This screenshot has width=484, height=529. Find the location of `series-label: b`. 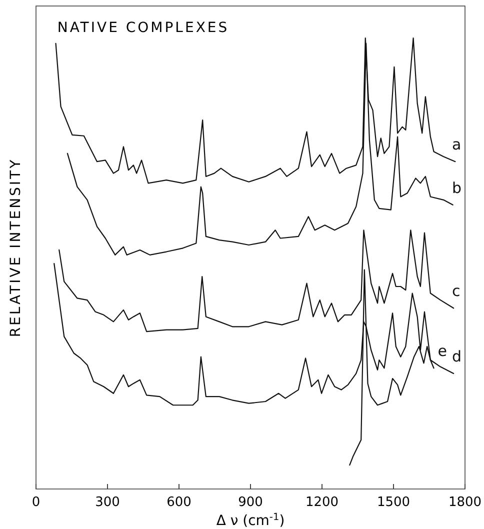

series-label: b is located at coordinates (457, 187).